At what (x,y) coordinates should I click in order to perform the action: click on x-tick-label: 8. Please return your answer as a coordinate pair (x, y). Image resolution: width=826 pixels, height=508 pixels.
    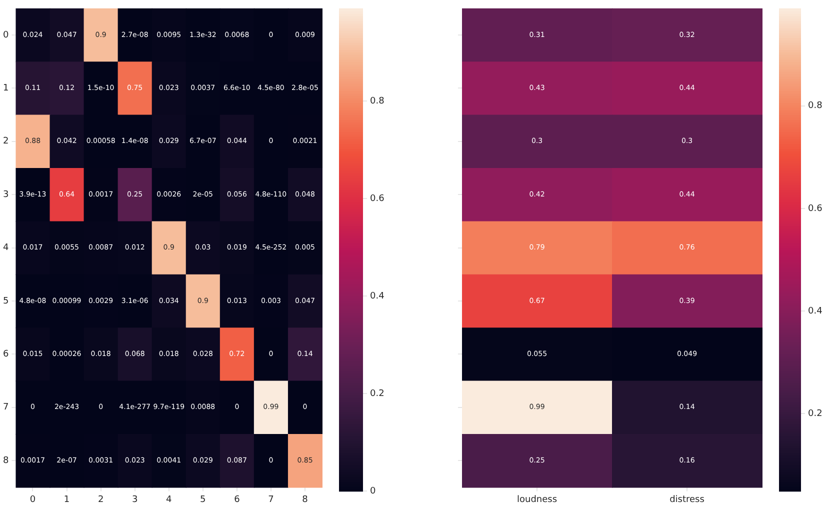
    Looking at the image, I should click on (305, 499).